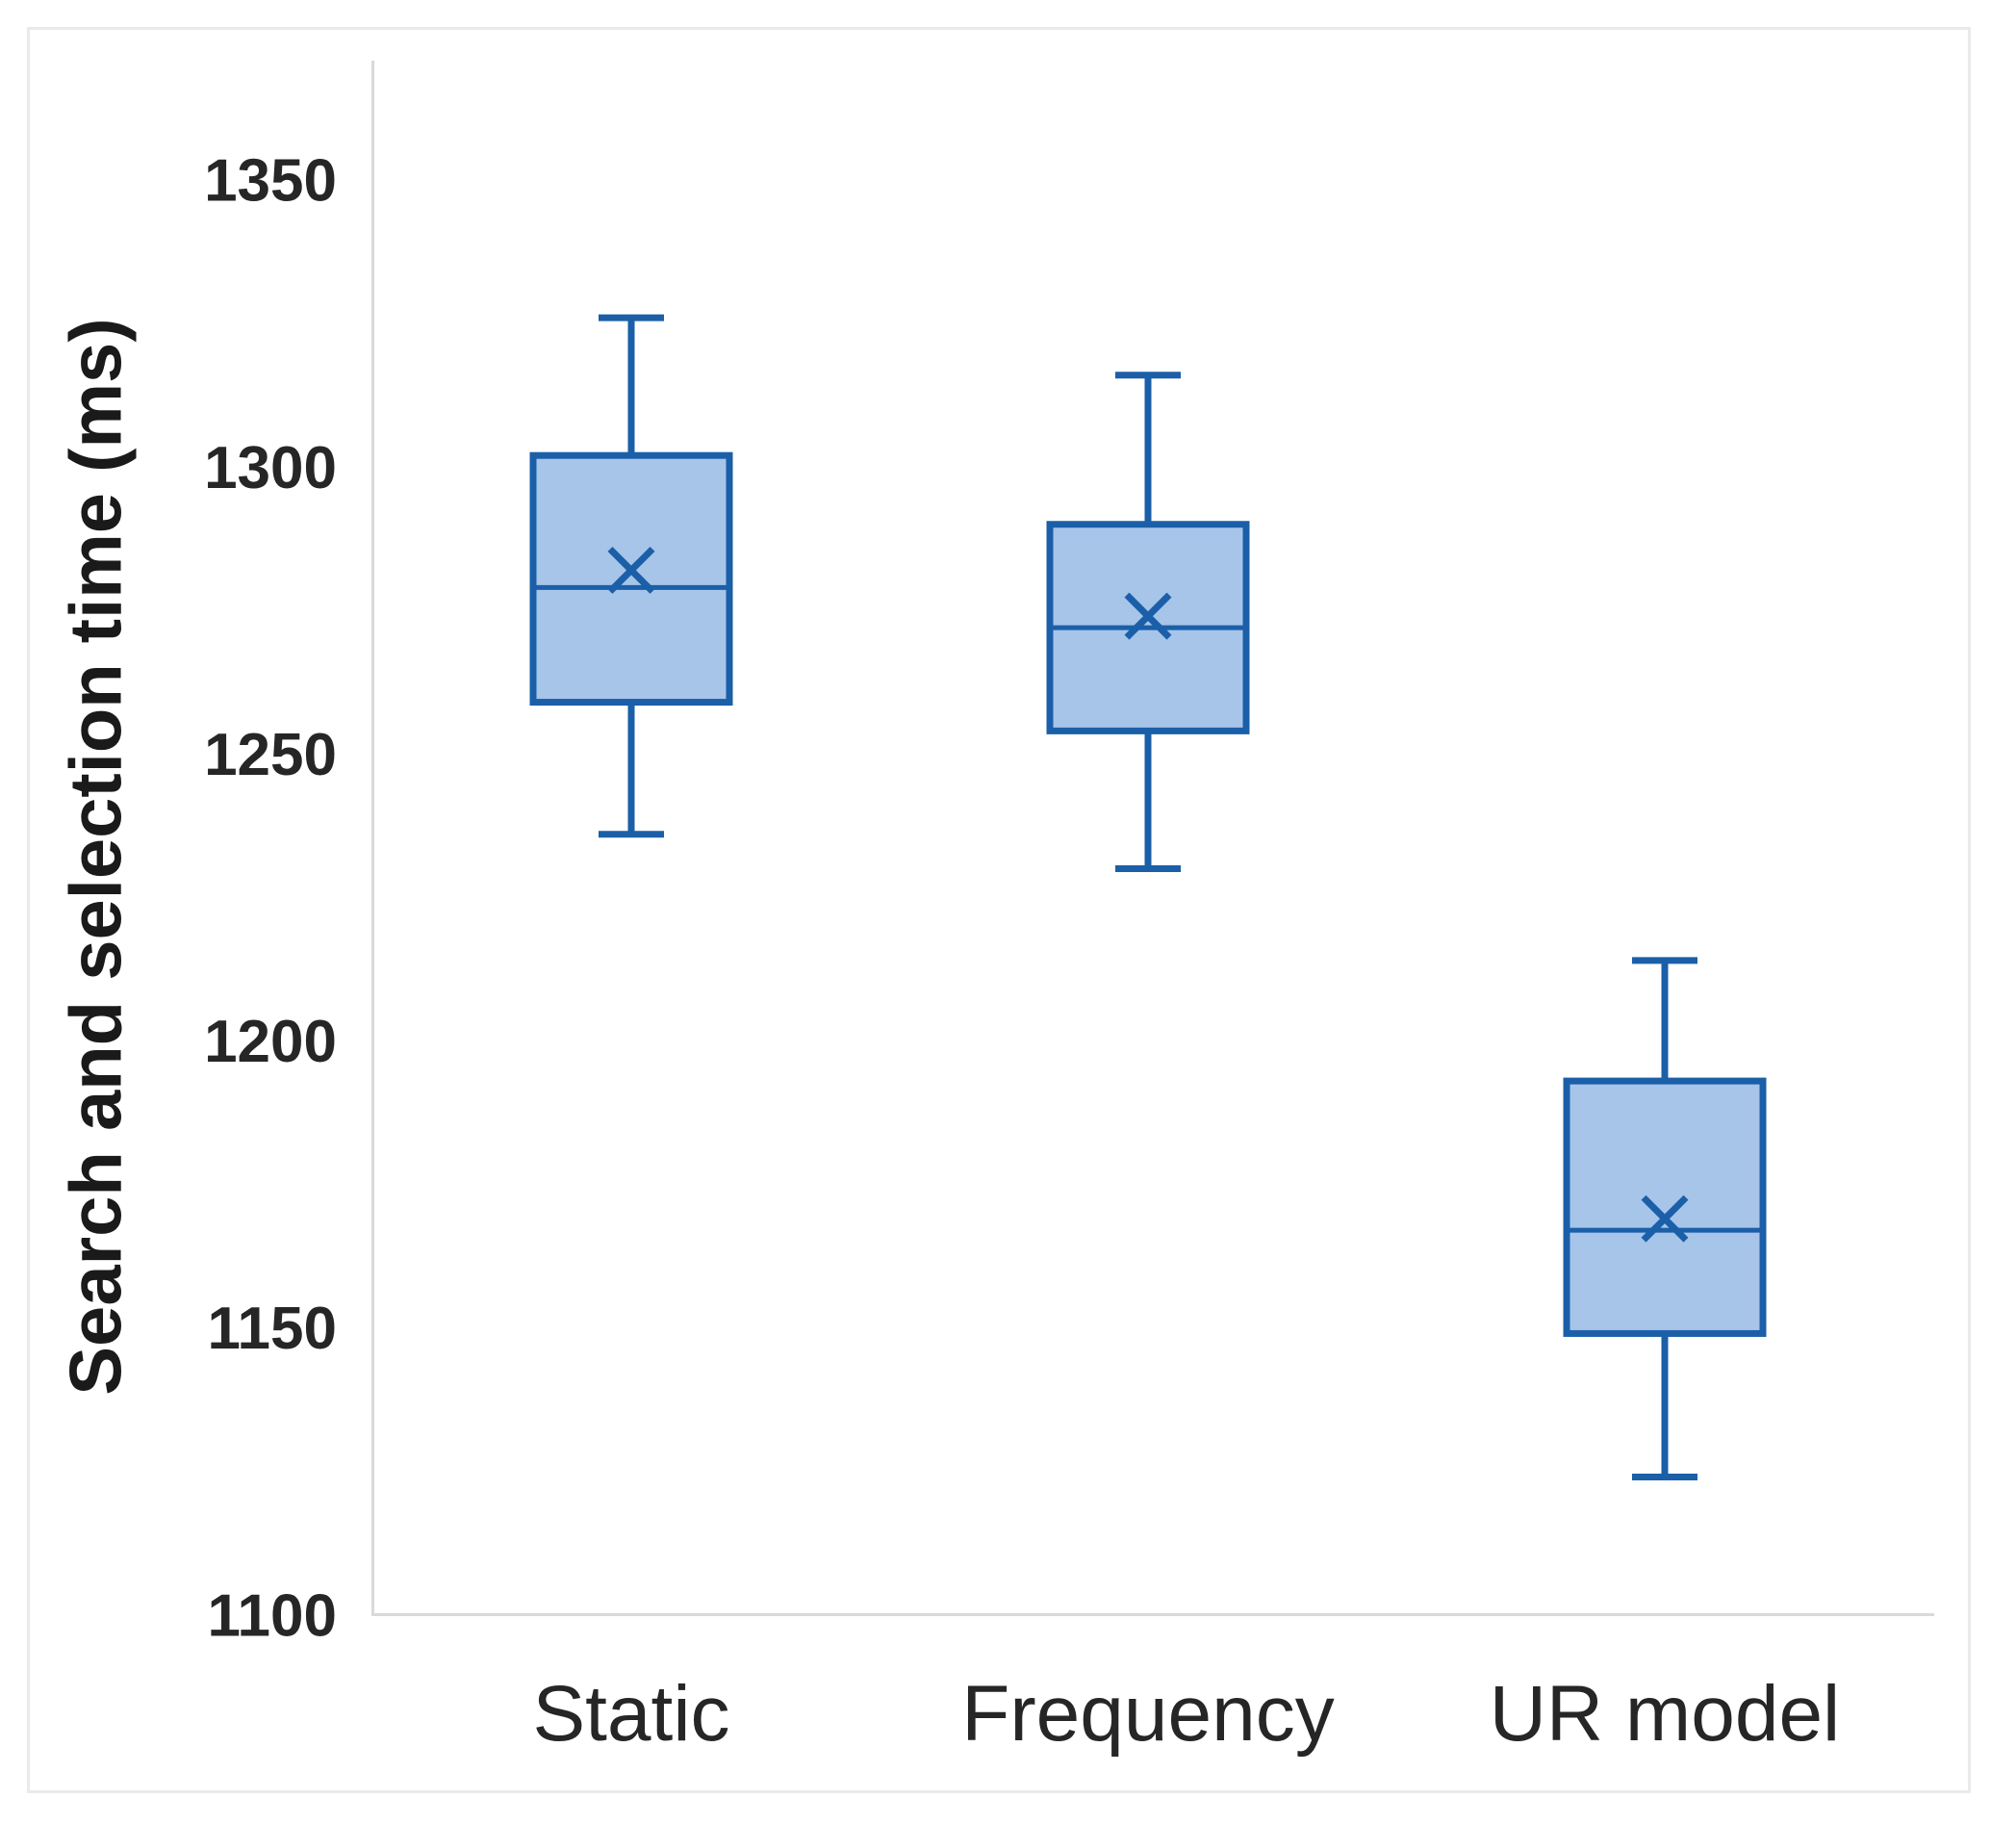  I want to click on x-category-label: UR model, so click(1665, 1714).